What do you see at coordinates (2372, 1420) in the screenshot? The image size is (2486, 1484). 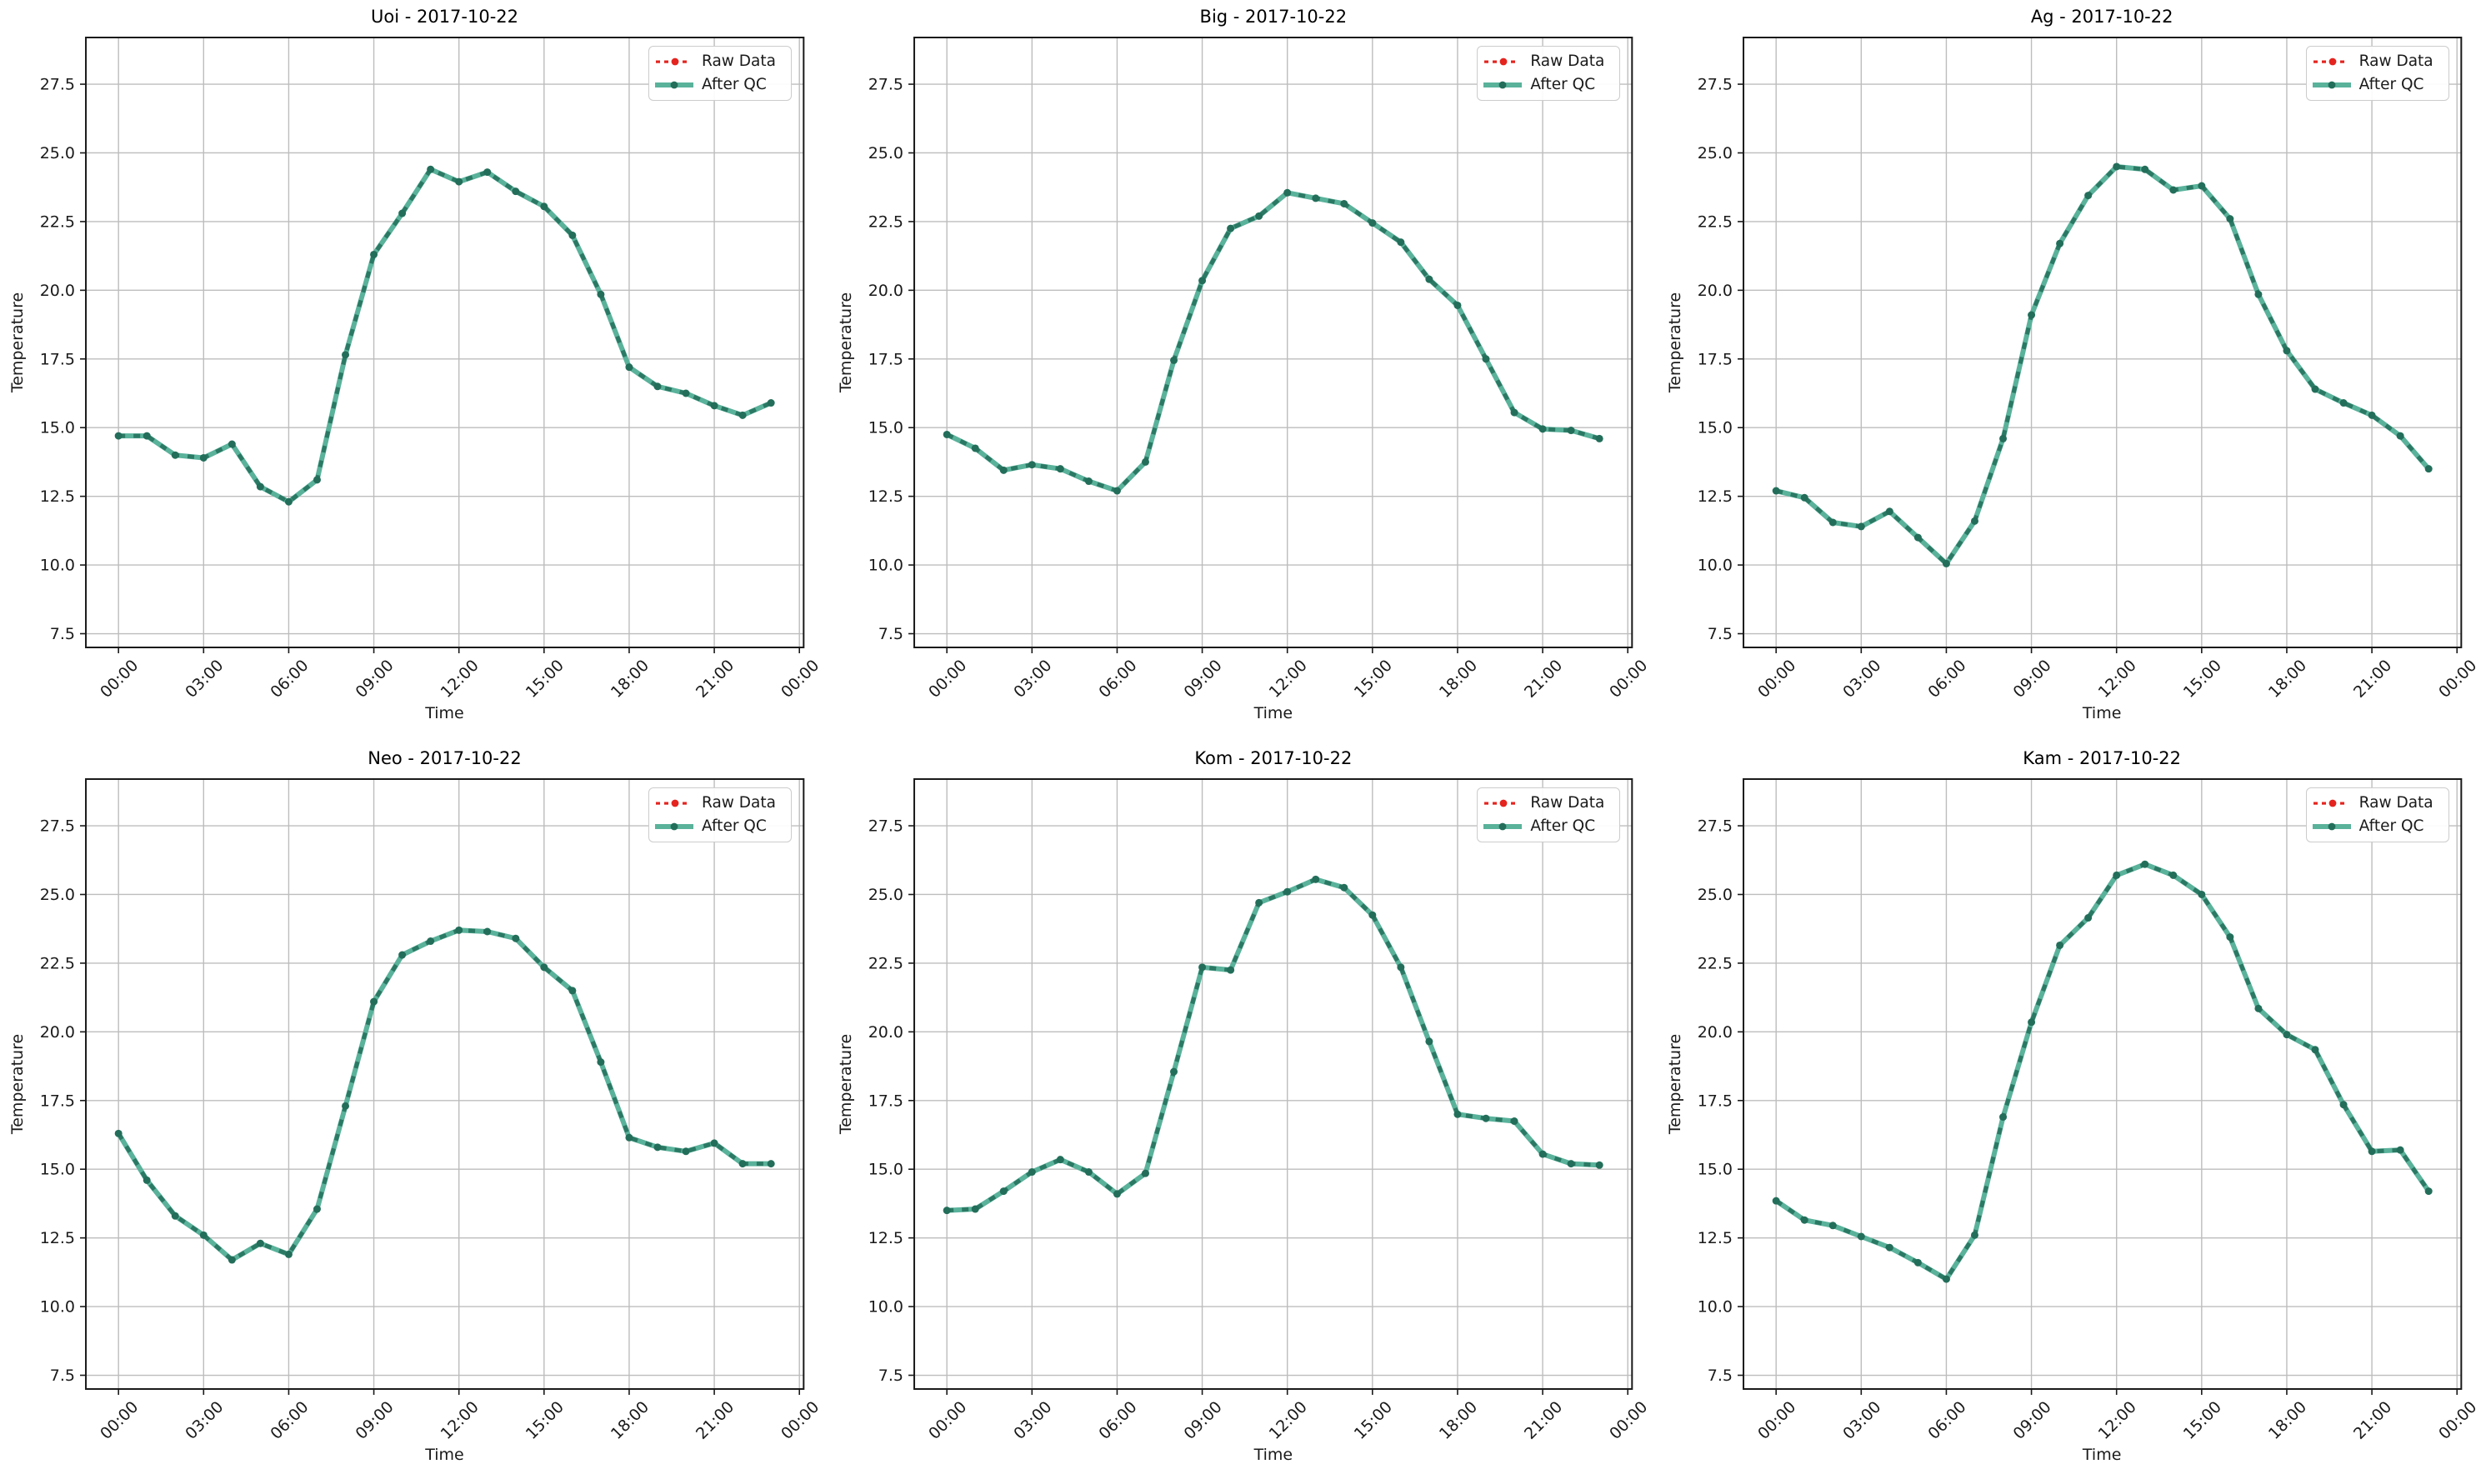 I see `svg-text: 21:00` at bounding box center [2372, 1420].